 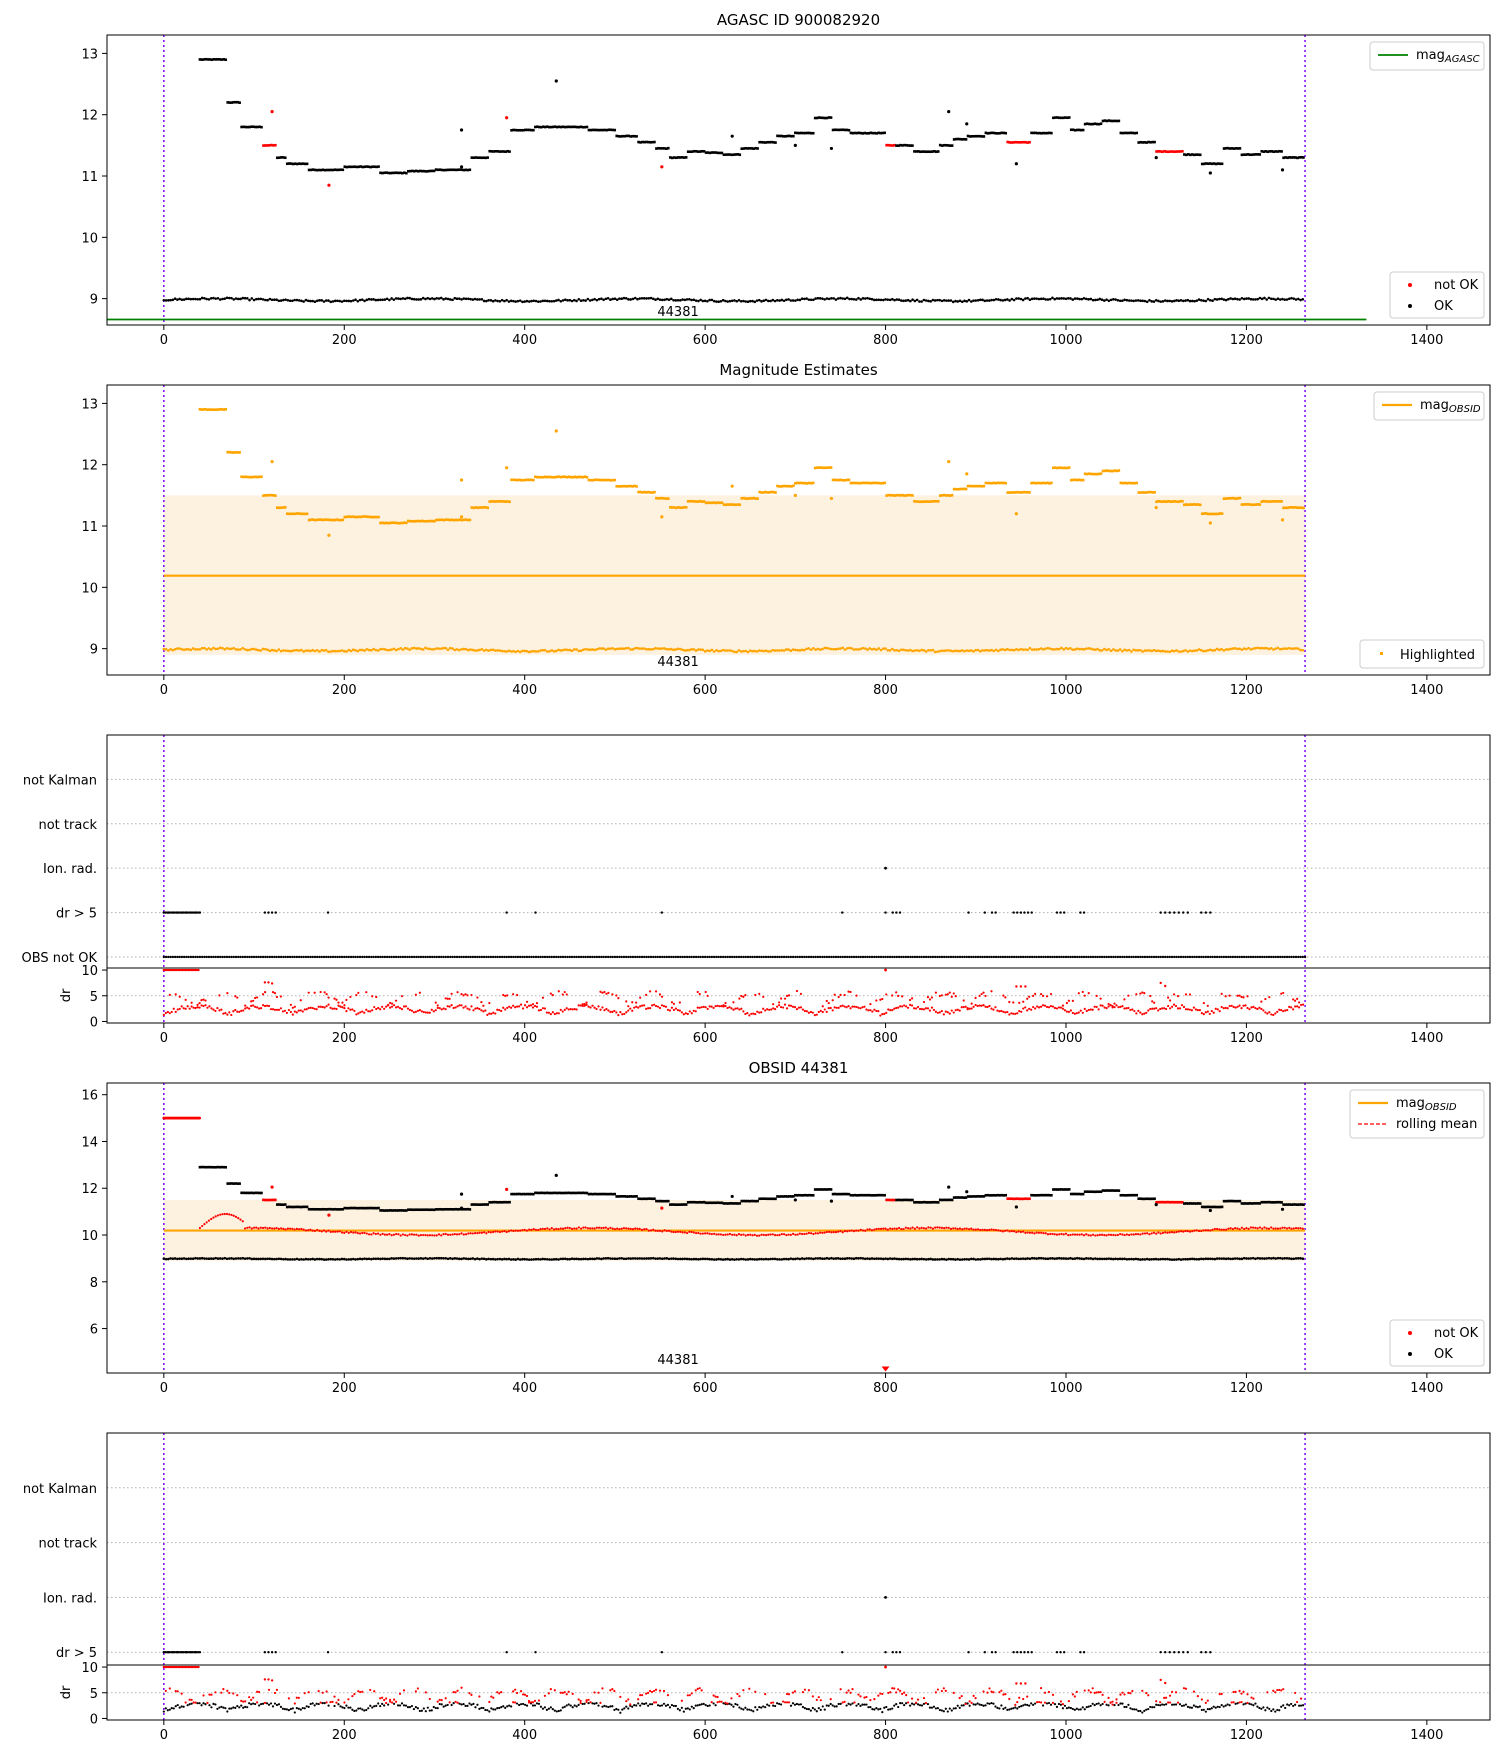 I want to click on x-tick-label: 400, so click(x=524, y=1038).